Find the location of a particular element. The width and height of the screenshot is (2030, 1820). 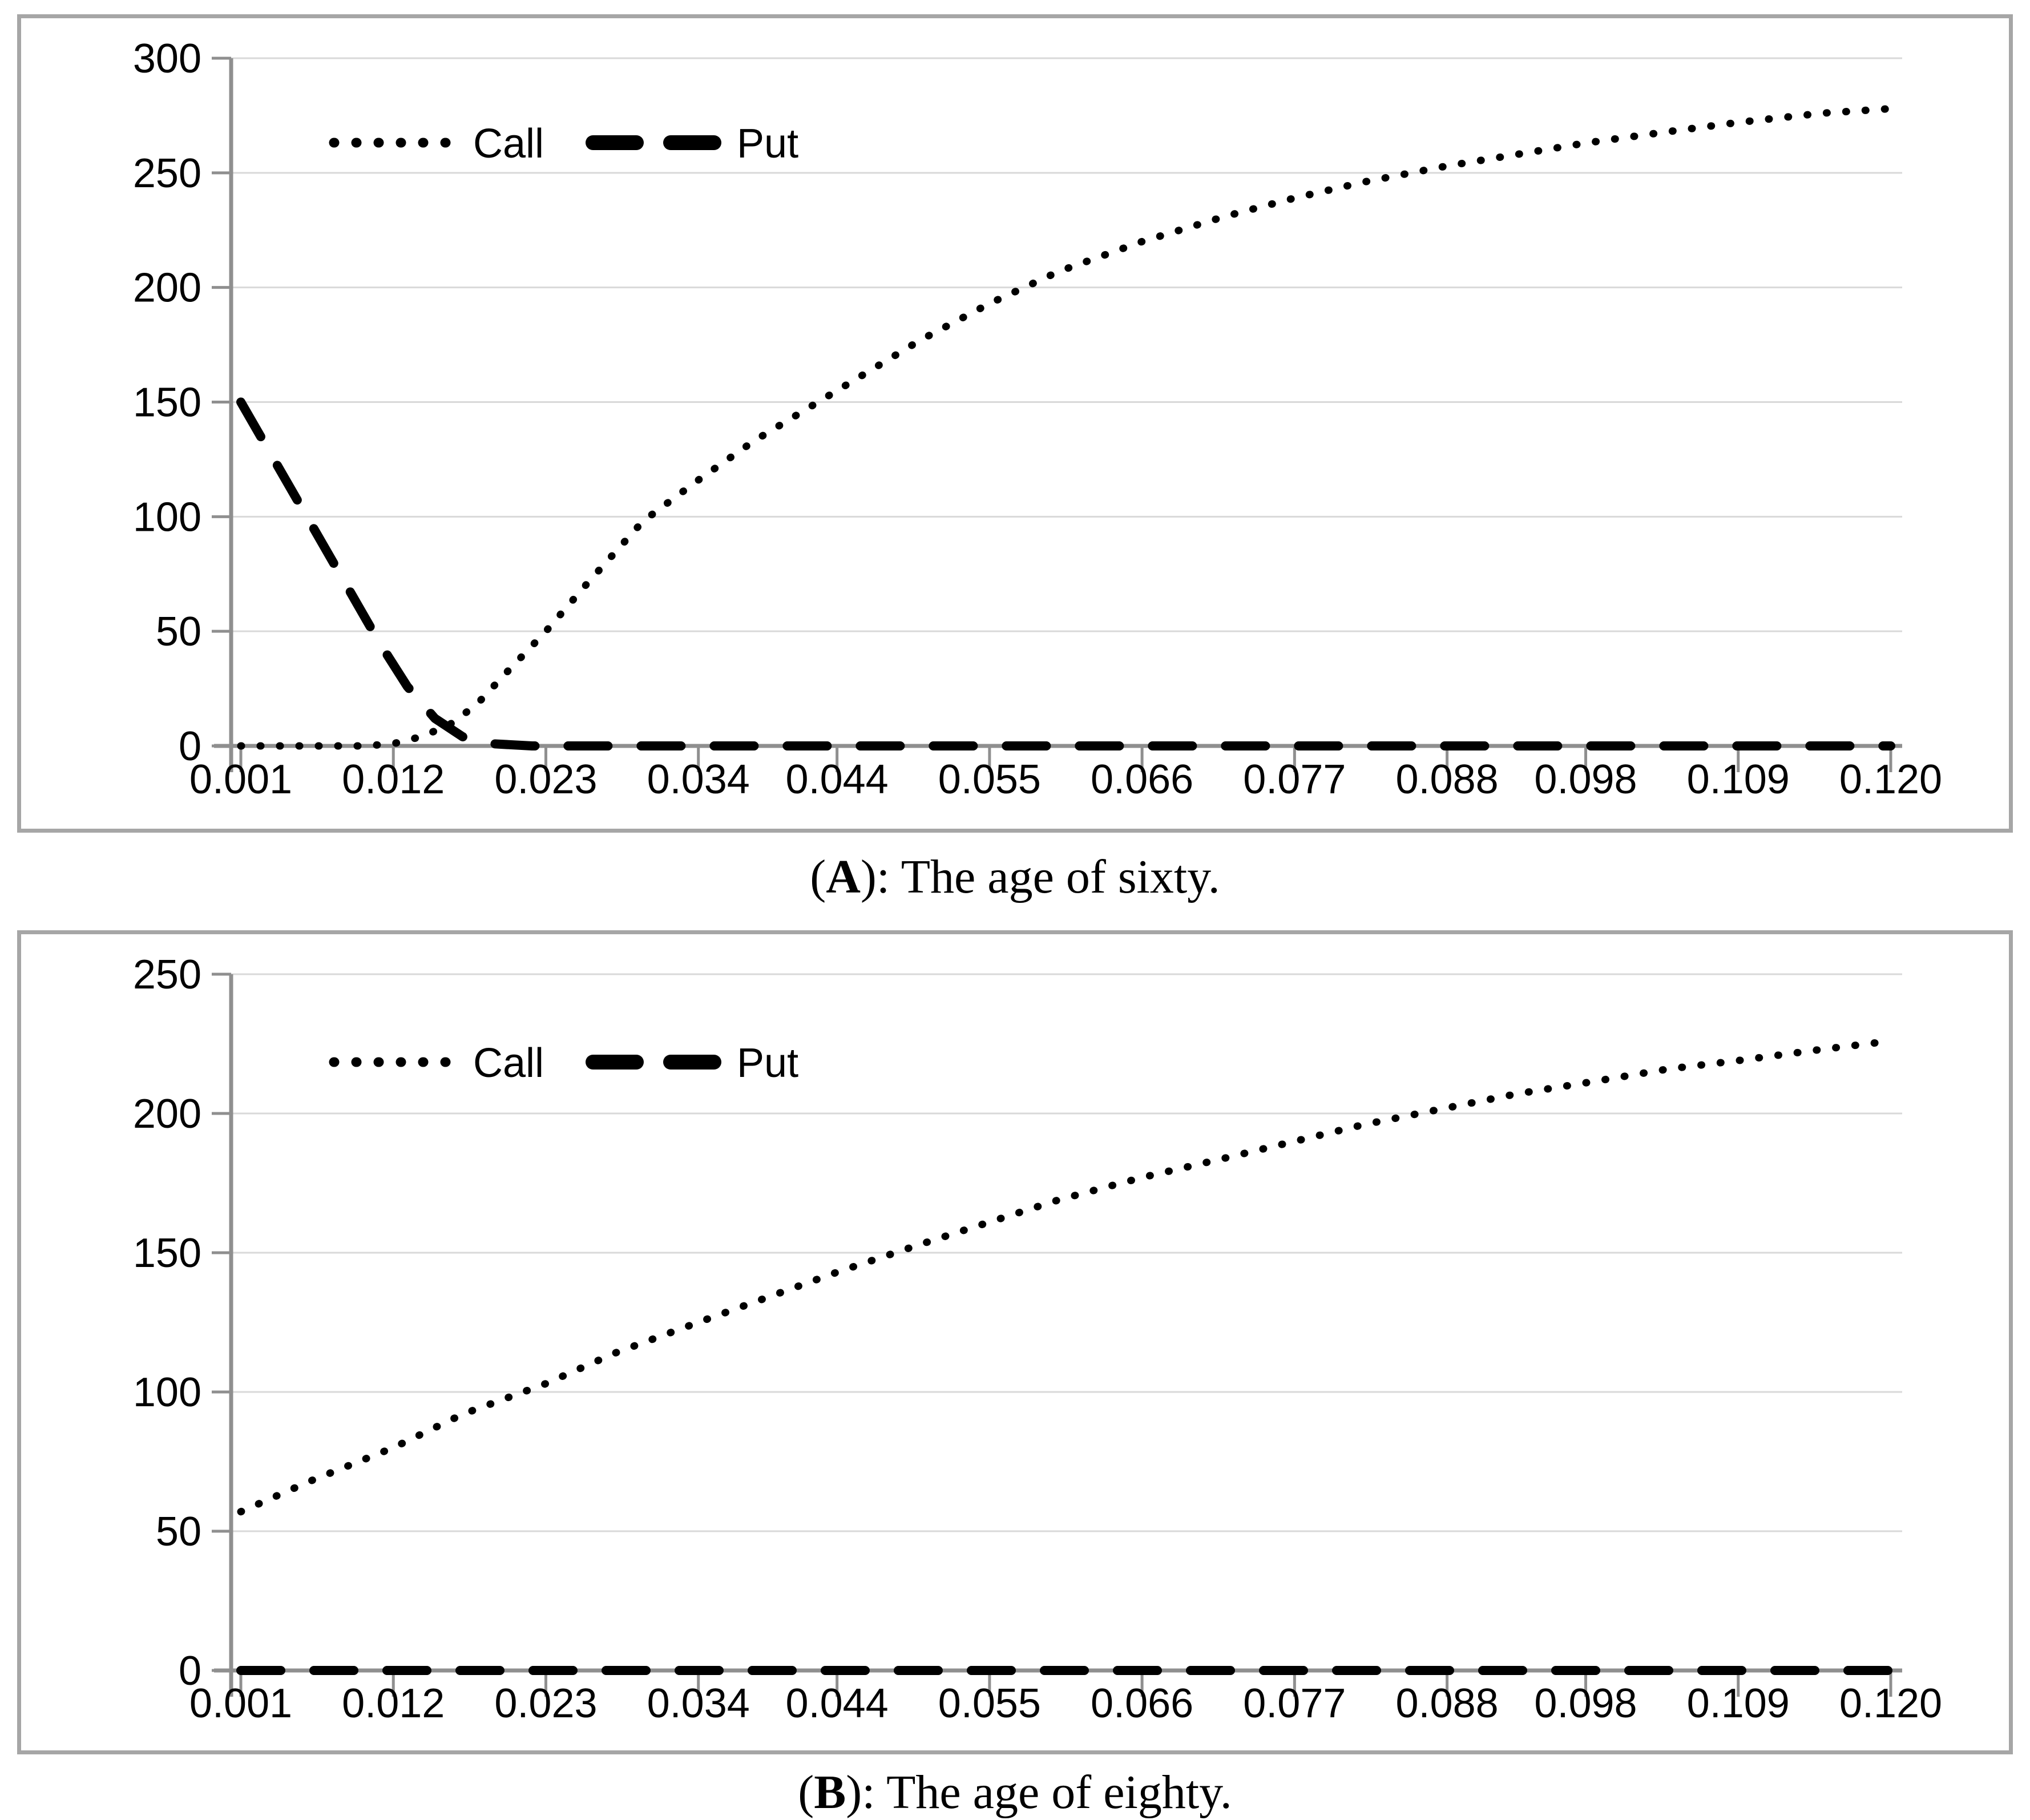

y-axis-label: 300 is located at coordinates (167, 59).